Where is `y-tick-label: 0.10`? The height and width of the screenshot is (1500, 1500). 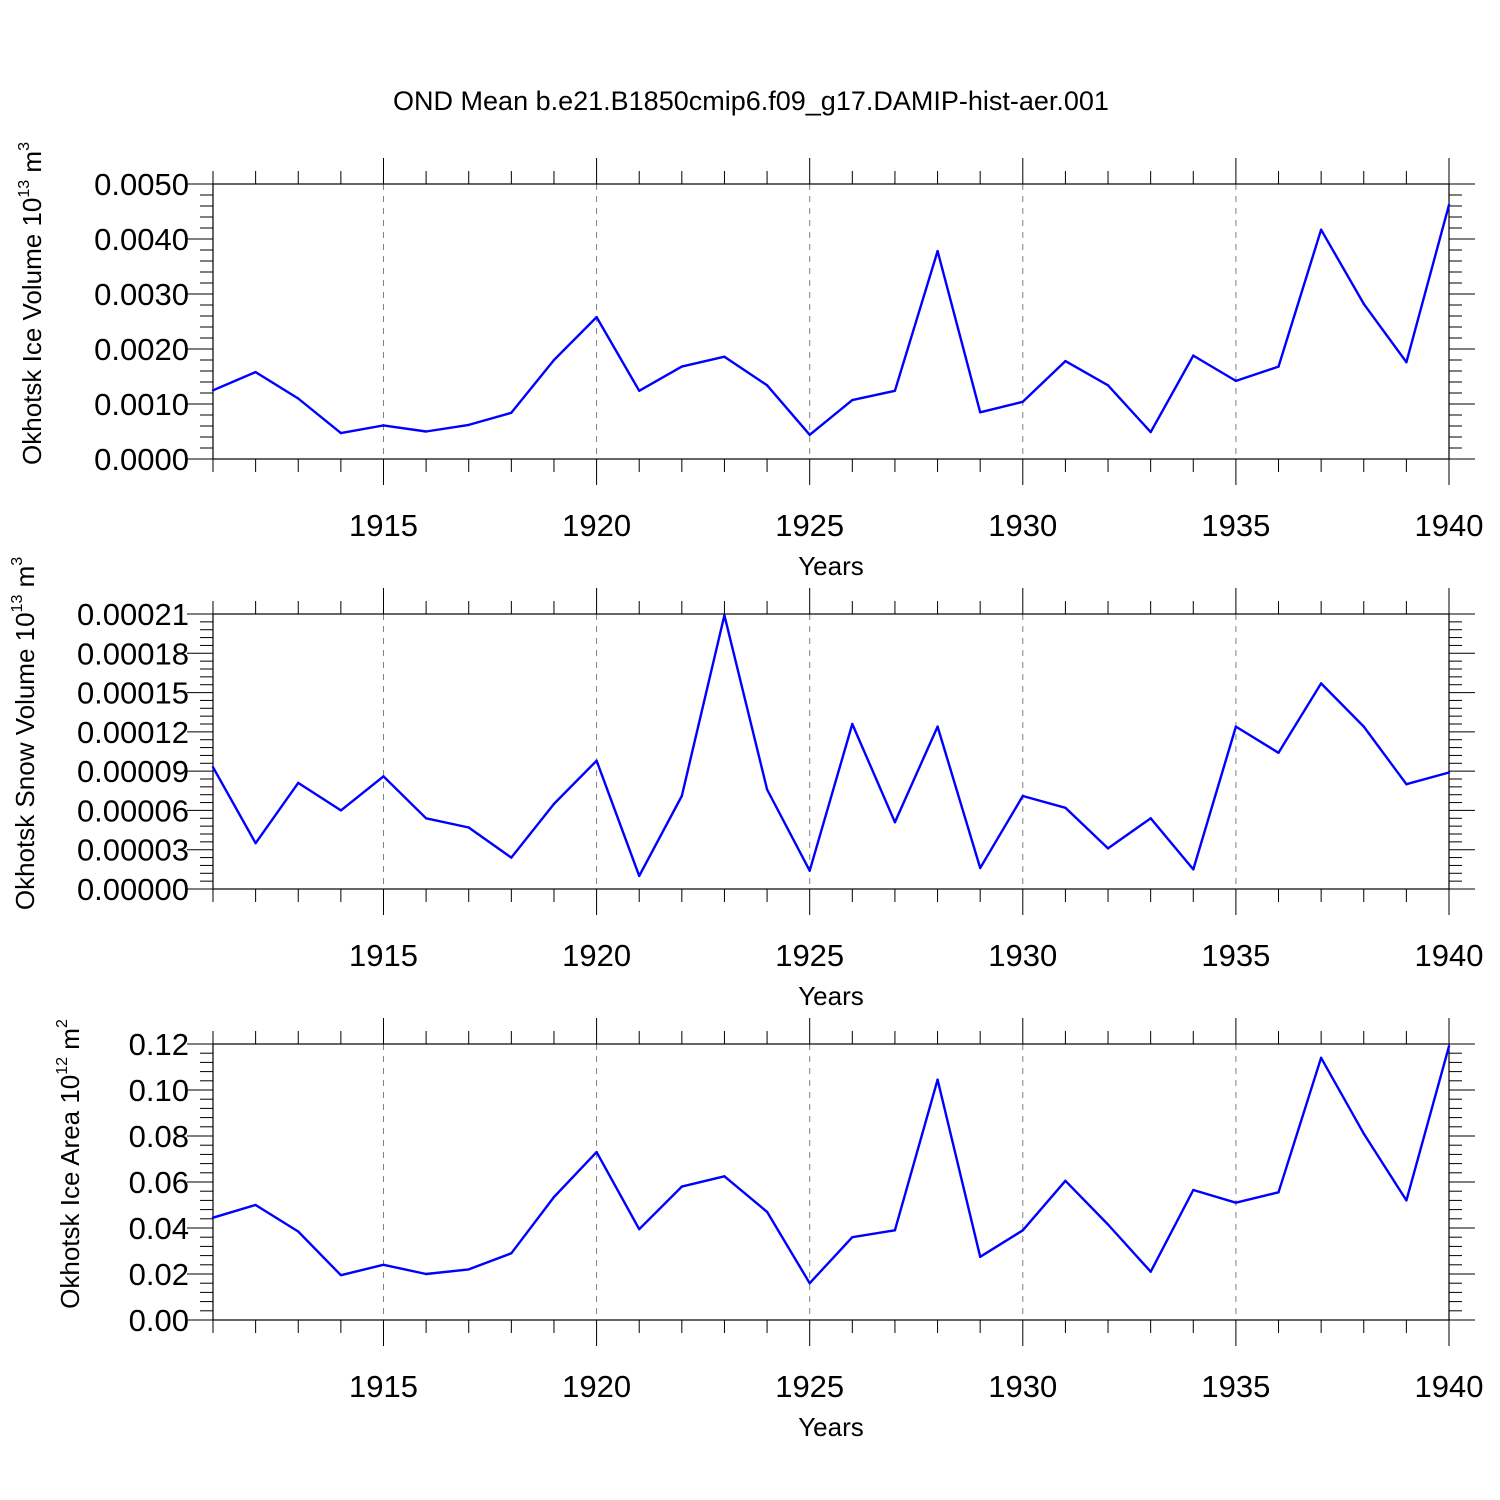 y-tick-label: 0.10 is located at coordinates (159, 1090).